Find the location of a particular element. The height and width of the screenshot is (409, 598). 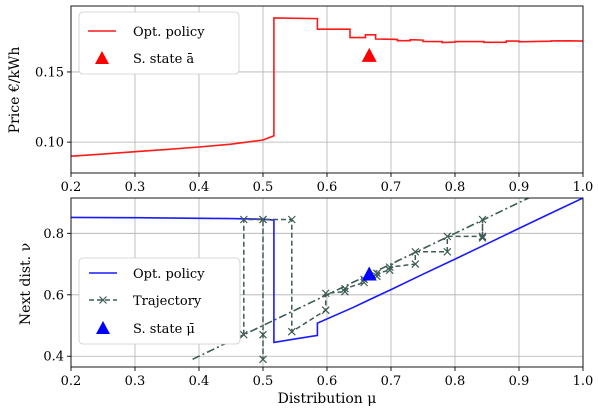

price-steady-state-marker is located at coordinates (369, 54).